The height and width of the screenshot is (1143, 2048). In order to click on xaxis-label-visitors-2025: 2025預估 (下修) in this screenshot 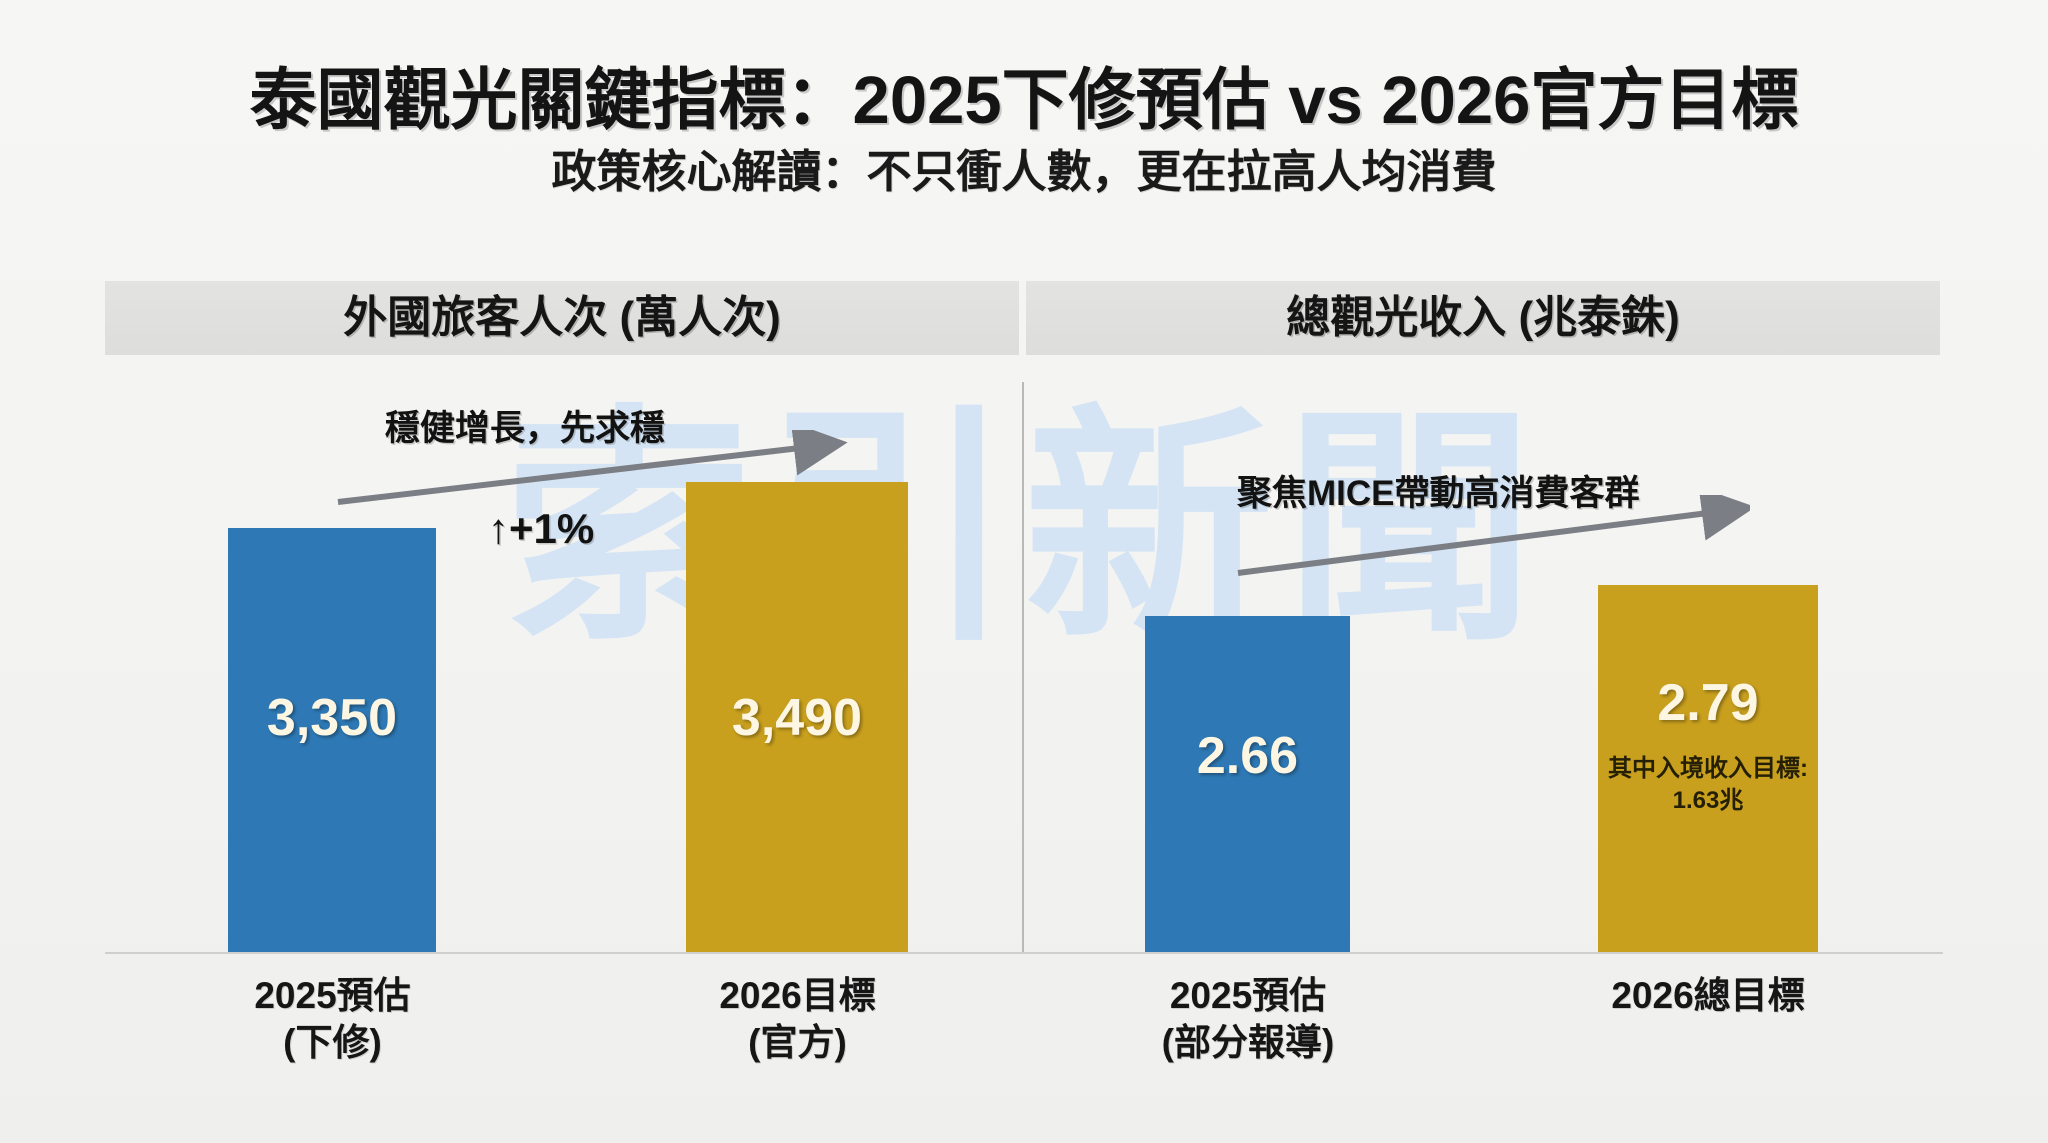, I will do `click(332, 1019)`.